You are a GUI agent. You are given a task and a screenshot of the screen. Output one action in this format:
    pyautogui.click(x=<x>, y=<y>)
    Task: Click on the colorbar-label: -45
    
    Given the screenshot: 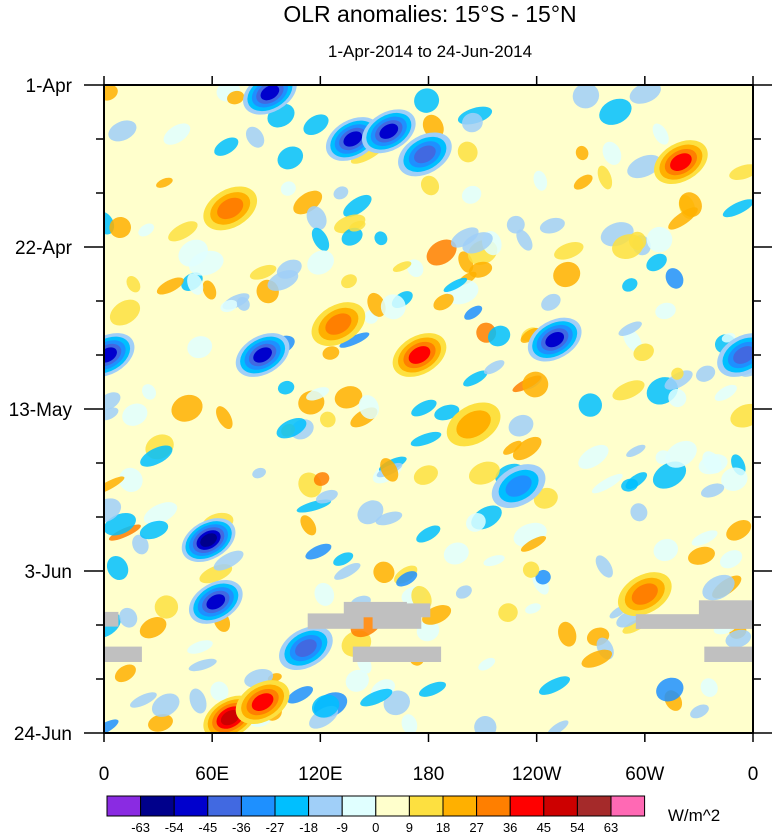 What is the action you would take?
    pyautogui.click(x=207, y=827)
    